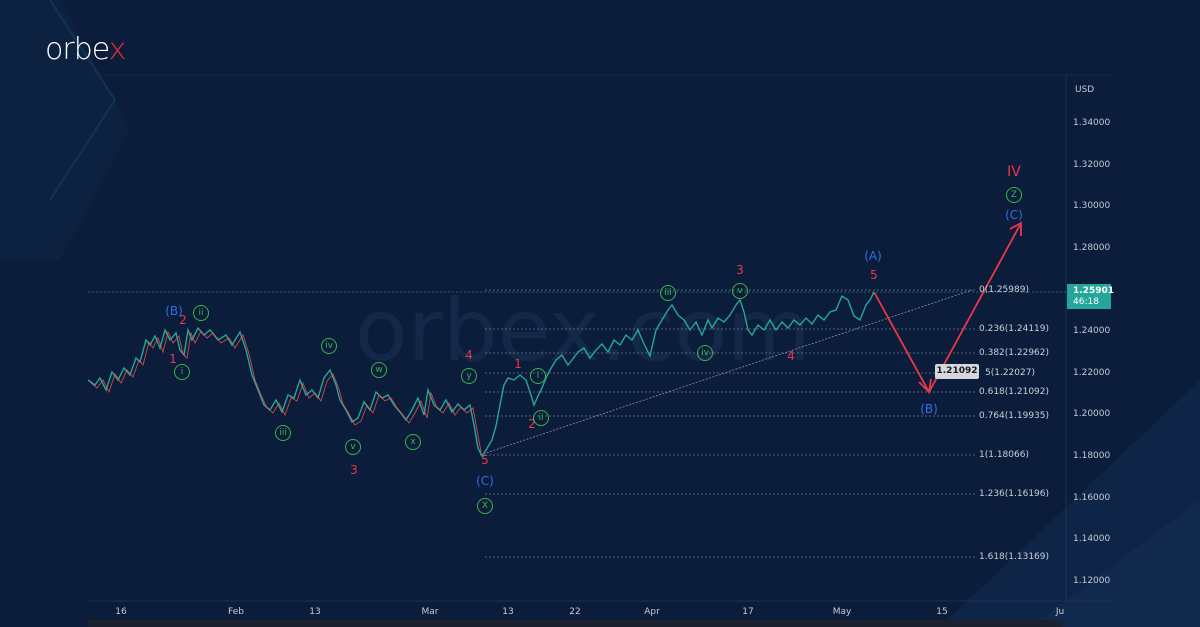 The image size is (1200, 627). Describe the element at coordinates (791, 356) in the screenshot. I see `wave-label-4b: 4` at that location.